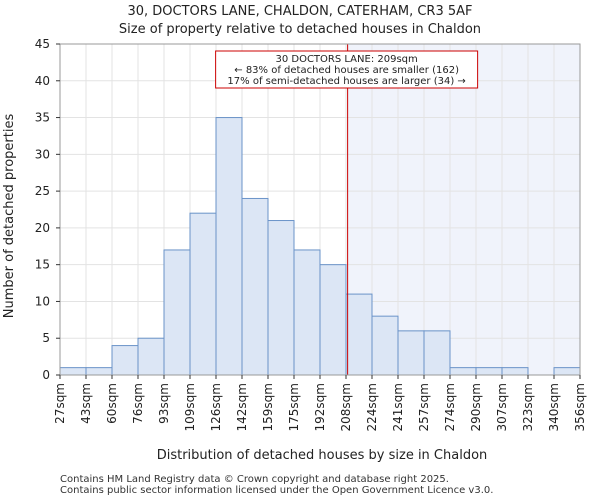  I want to click on y-tick-label: 0, so click(46, 375).